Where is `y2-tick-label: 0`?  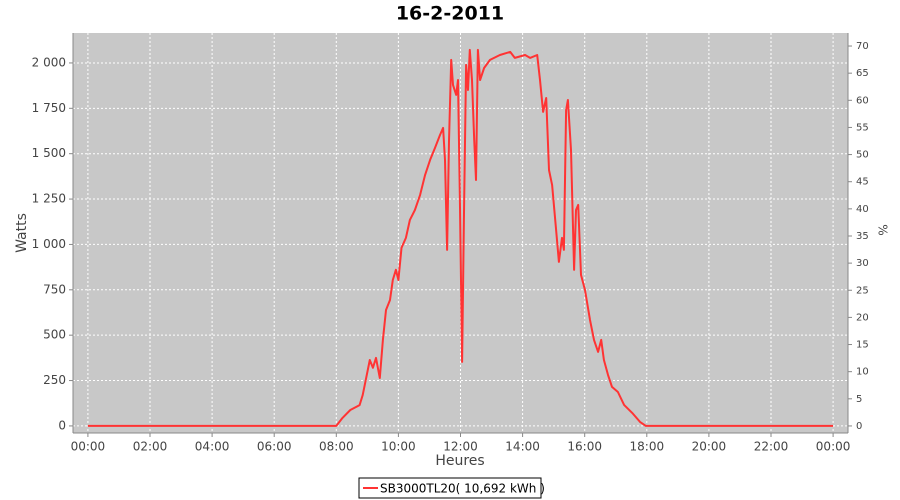 y2-tick-label: 0 is located at coordinates (859, 426).